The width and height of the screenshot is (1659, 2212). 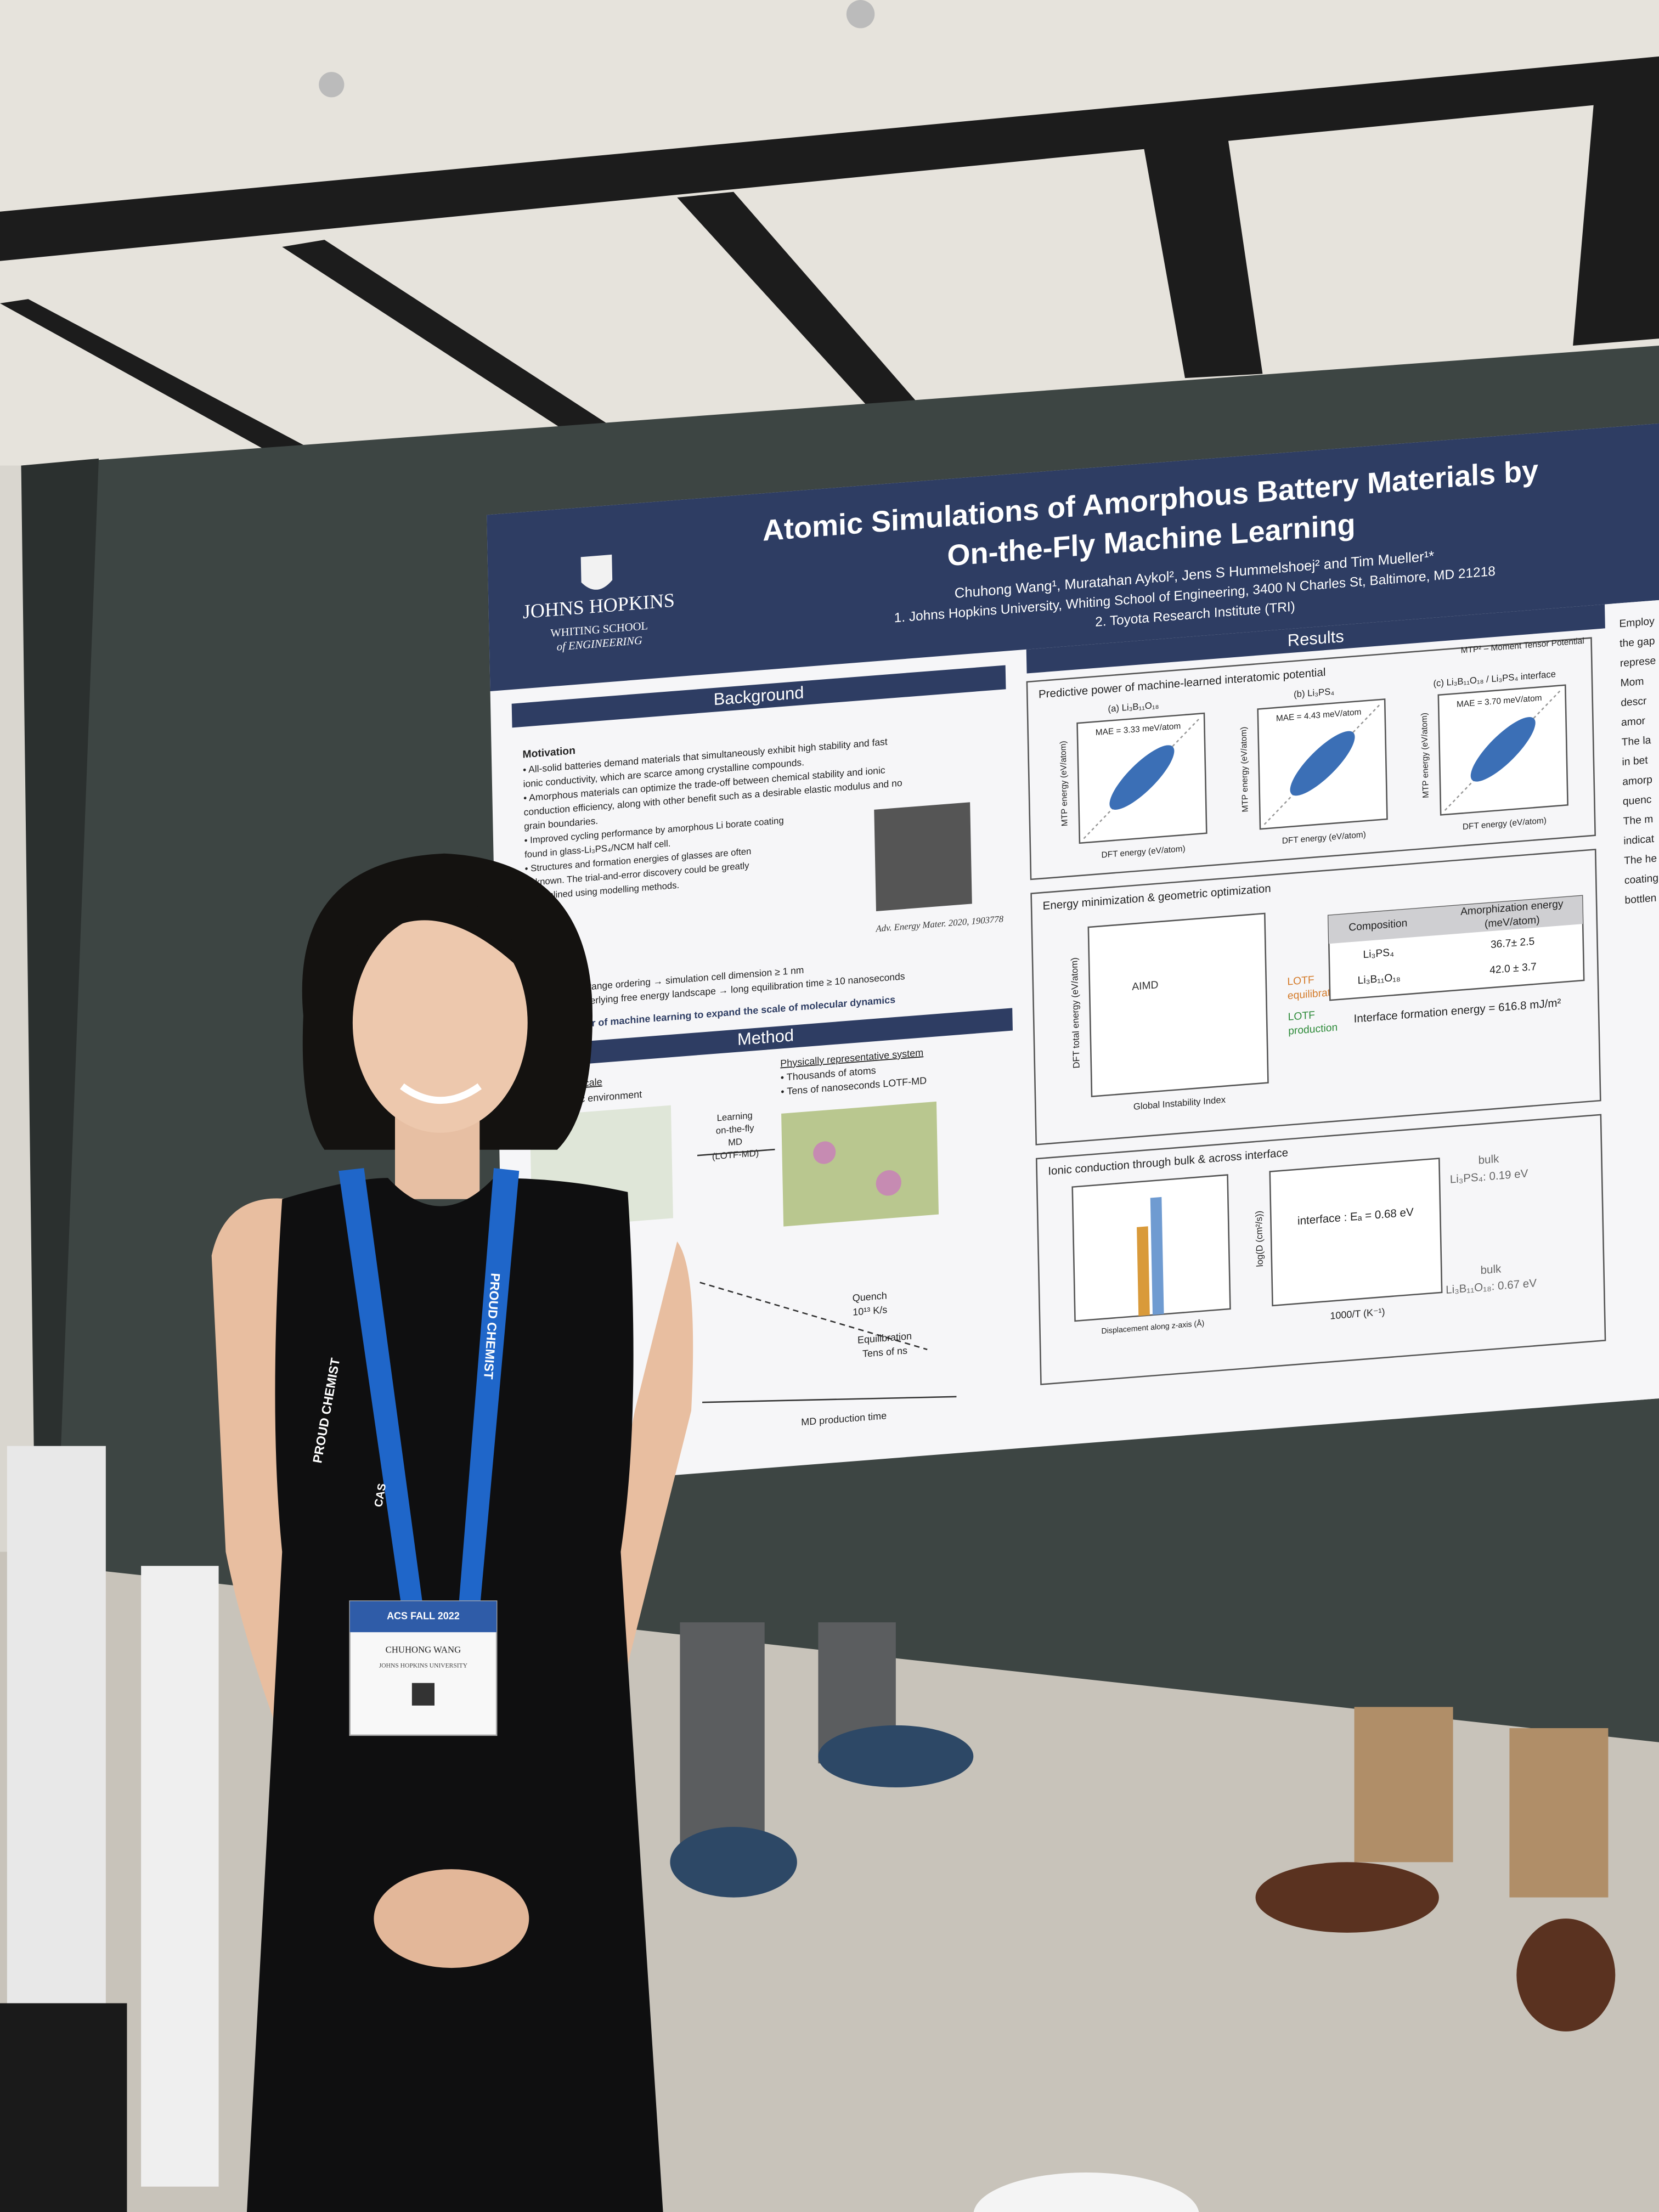 What do you see at coordinates (1637, 742) in the screenshot?
I see `poster-text: The la` at bounding box center [1637, 742].